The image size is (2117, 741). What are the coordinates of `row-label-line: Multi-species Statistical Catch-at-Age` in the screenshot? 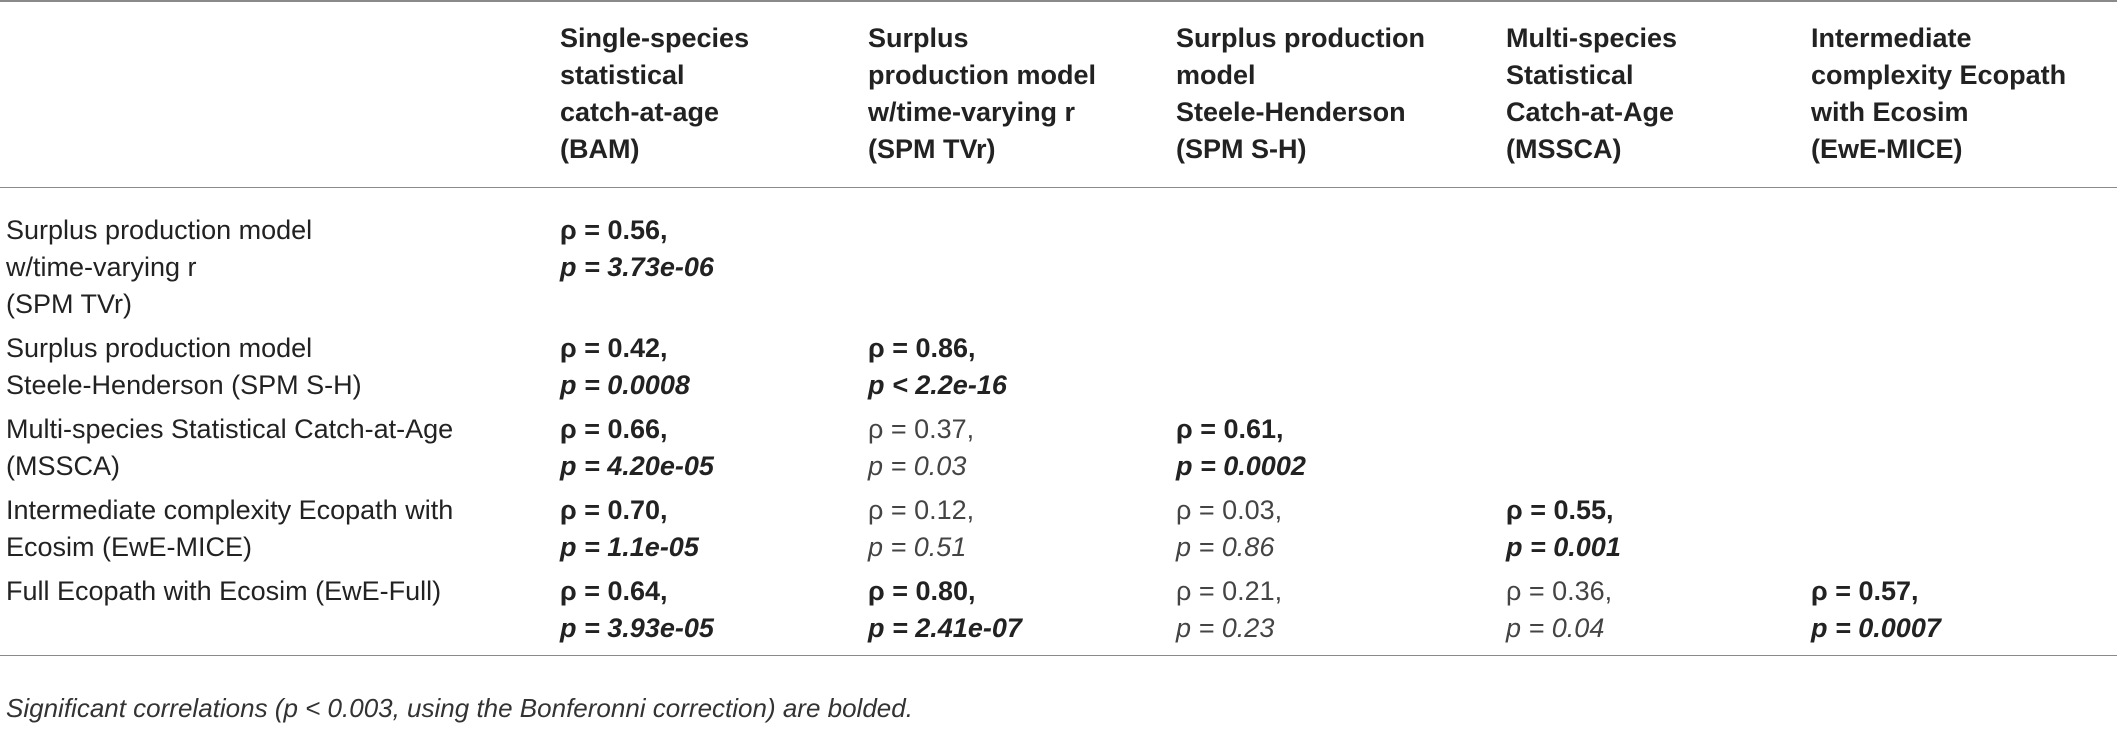 It's located at (230, 429).